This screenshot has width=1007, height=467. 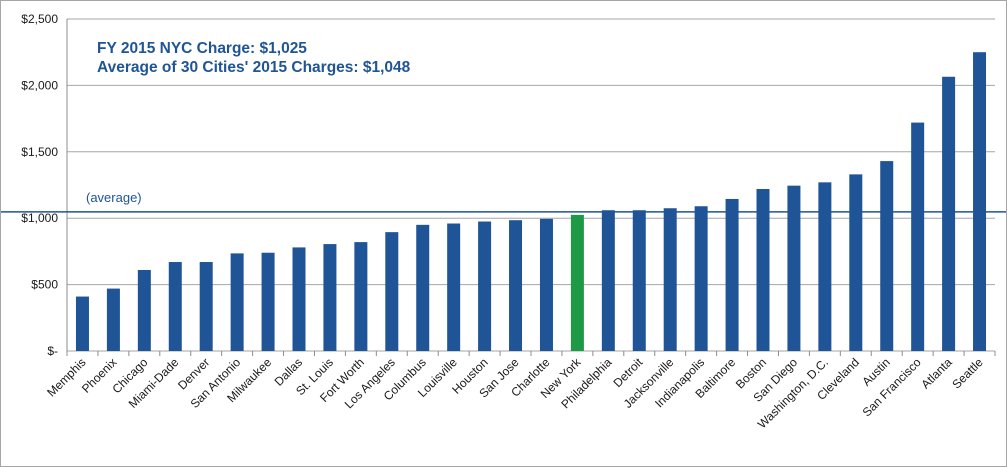 I want to click on y-tick-label: $1,500, so click(x=39, y=152).